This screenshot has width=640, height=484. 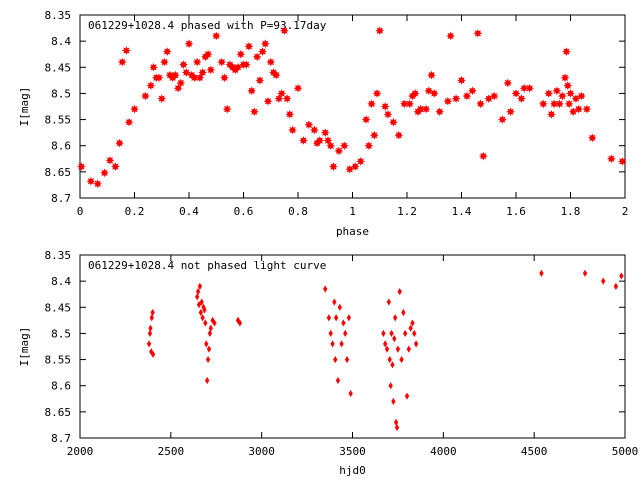 I want to click on y-tick-label: 8.7, so click(x=61, y=198).